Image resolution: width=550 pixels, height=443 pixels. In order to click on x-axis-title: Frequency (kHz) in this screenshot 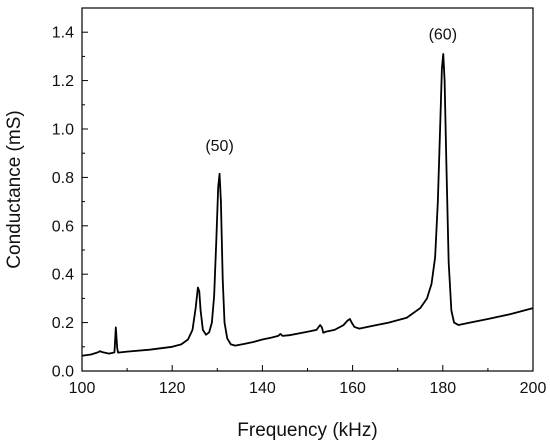, I will do `click(307, 430)`.